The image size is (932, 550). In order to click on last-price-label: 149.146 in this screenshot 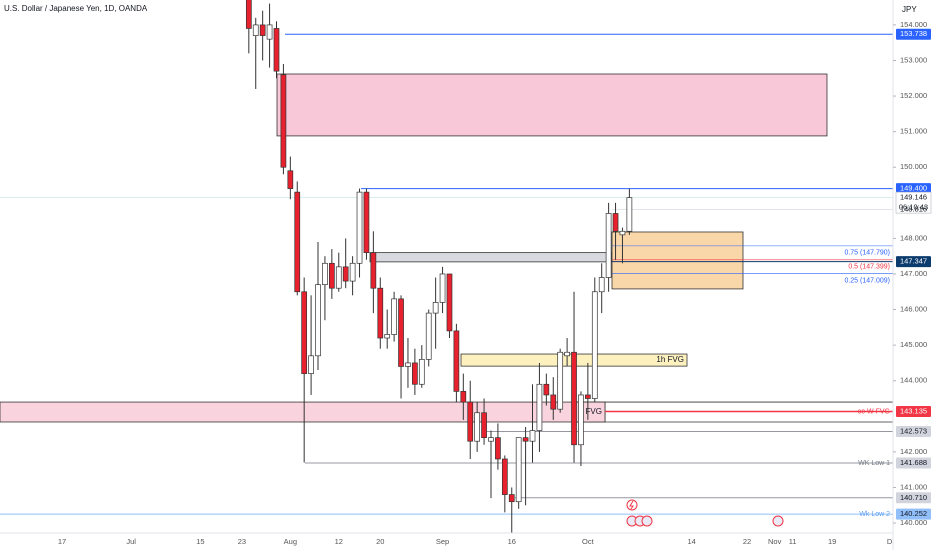, I will do `click(913, 197)`.